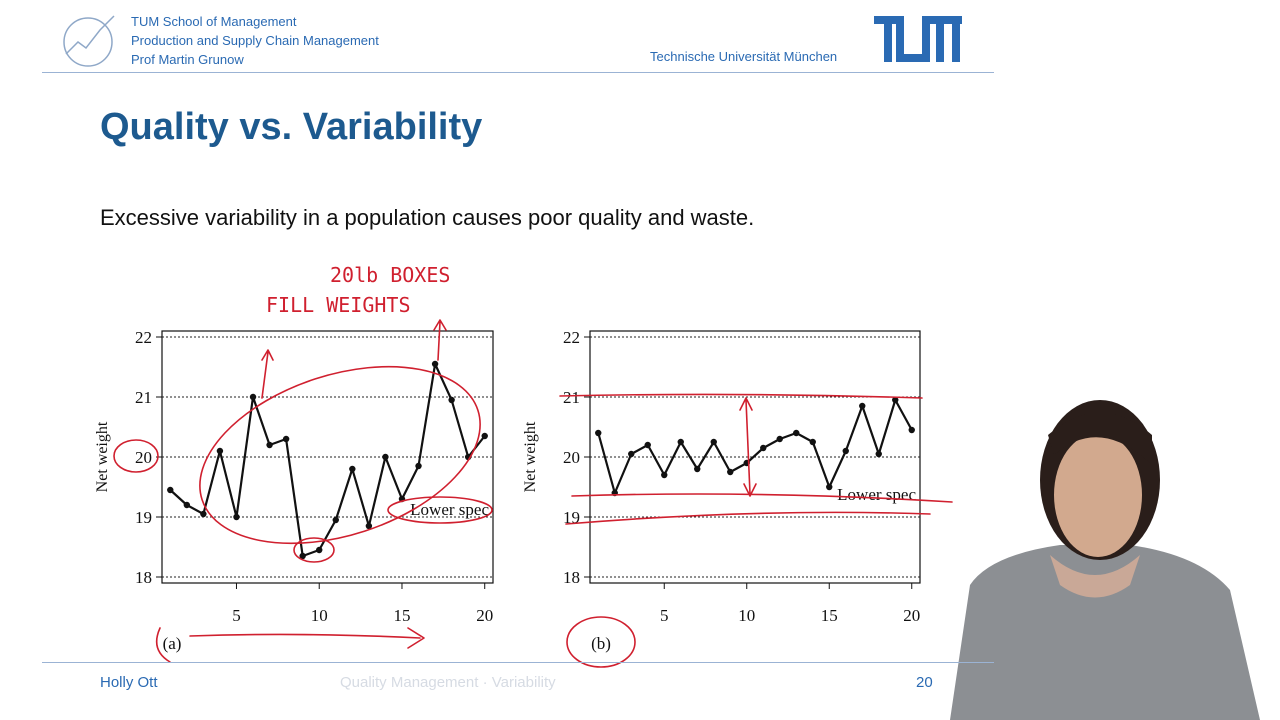  I want to click on annotation-arrow-right, so click(290, 645).